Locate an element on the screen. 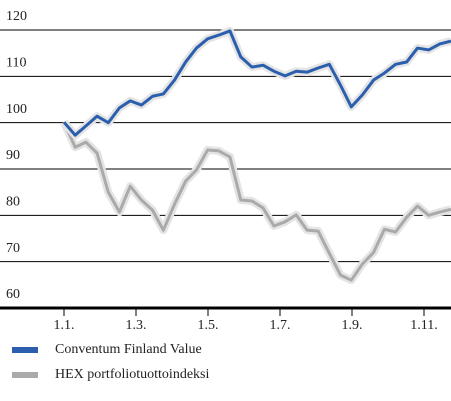 This screenshot has width=451, height=401. x-tick-label: 1.1. is located at coordinates (64, 325).